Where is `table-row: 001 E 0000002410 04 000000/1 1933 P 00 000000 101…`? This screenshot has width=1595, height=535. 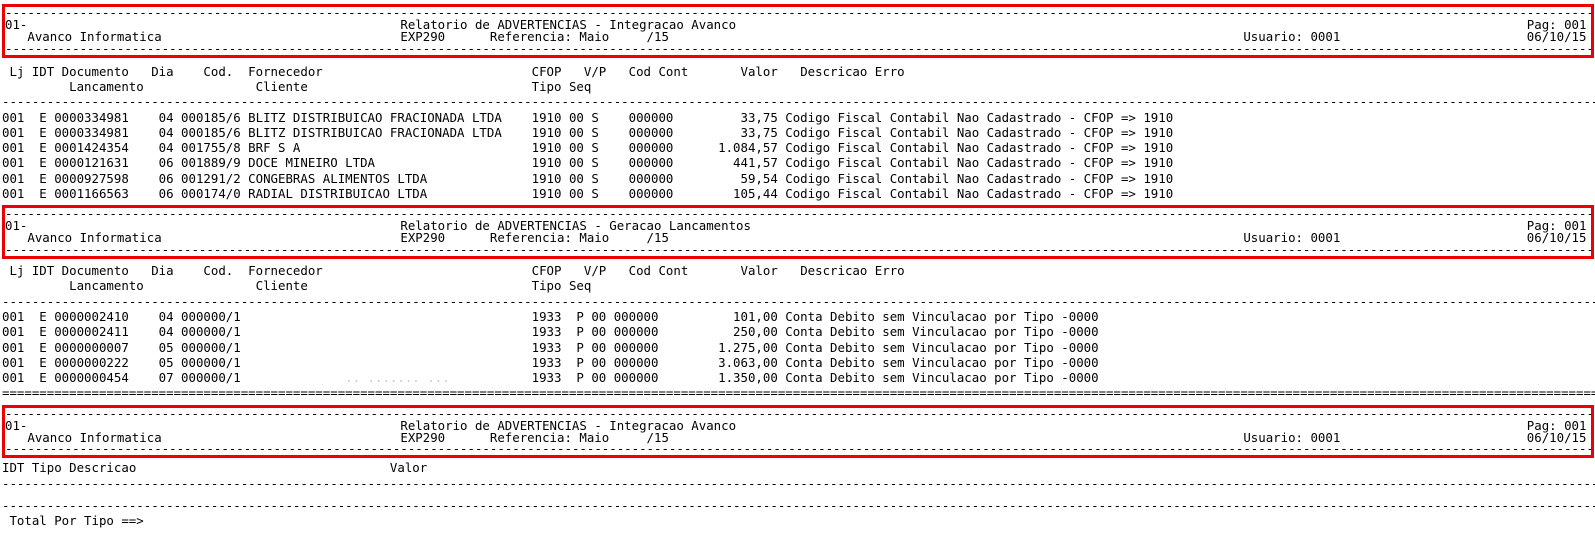
table-row: 001 E 0000002410 04 000000/1 1933 P 00 000000 101… is located at coordinates (798, 316).